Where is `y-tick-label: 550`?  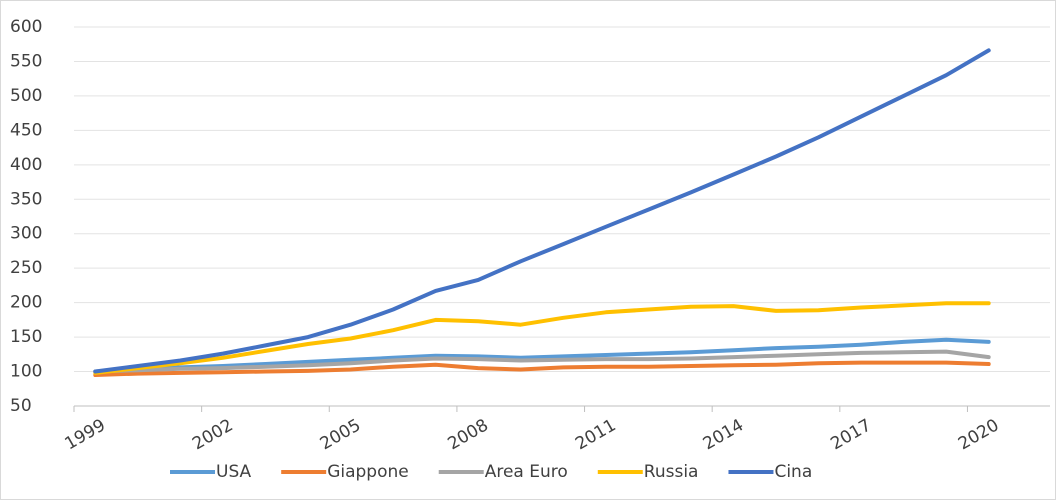
y-tick-label: 550 is located at coordinates (26, 61).